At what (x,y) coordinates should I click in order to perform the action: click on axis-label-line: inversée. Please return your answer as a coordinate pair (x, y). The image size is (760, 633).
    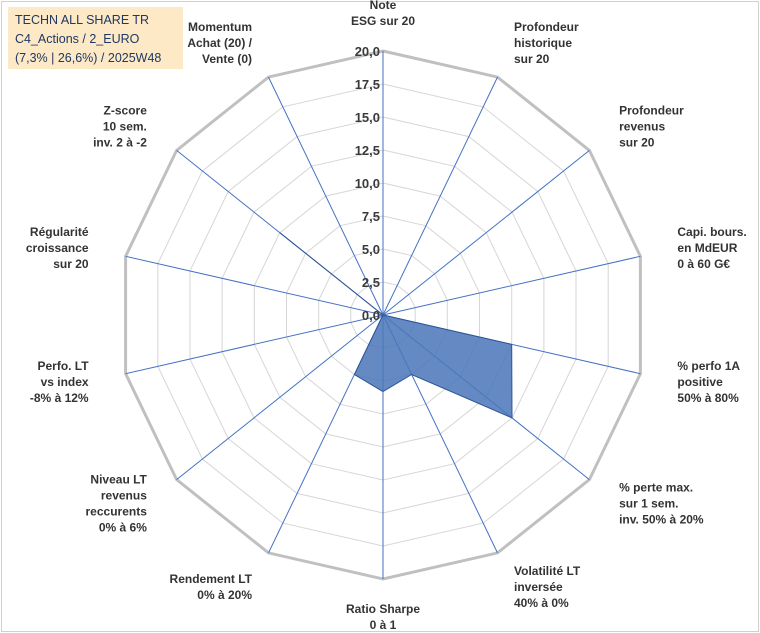
    Looking at the image, I should click on (538, 587).